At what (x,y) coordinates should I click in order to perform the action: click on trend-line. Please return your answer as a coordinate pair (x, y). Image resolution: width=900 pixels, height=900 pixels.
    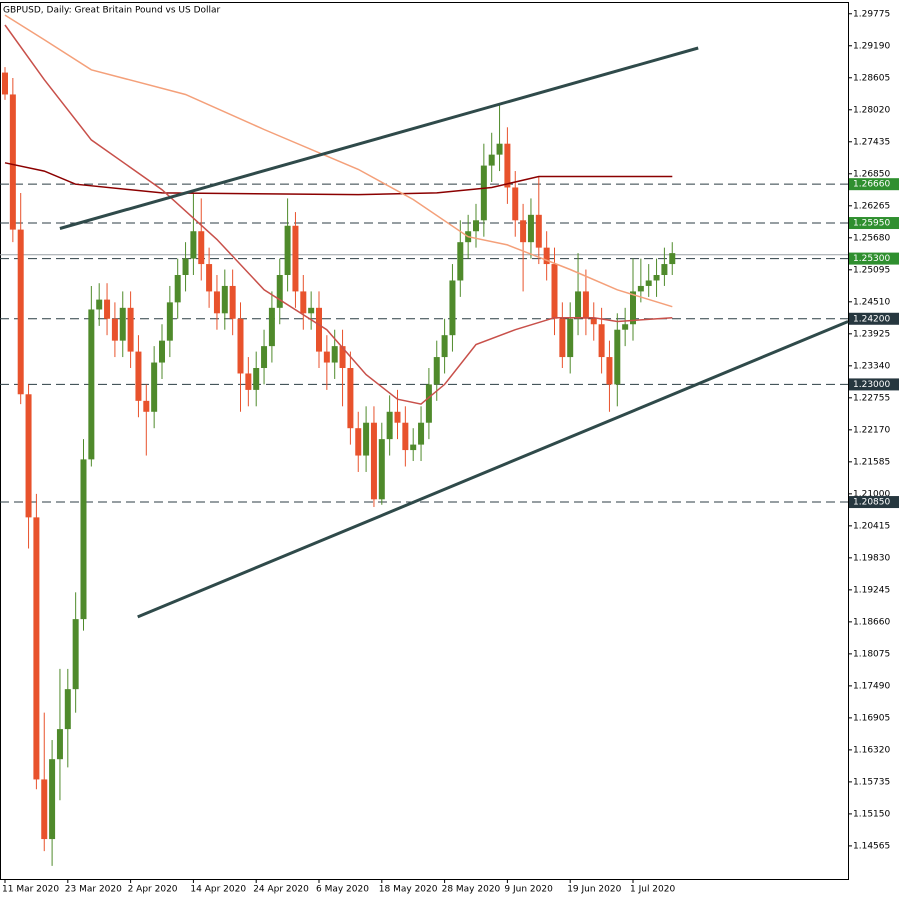
    Looking at the image, I should click on (379, 138).